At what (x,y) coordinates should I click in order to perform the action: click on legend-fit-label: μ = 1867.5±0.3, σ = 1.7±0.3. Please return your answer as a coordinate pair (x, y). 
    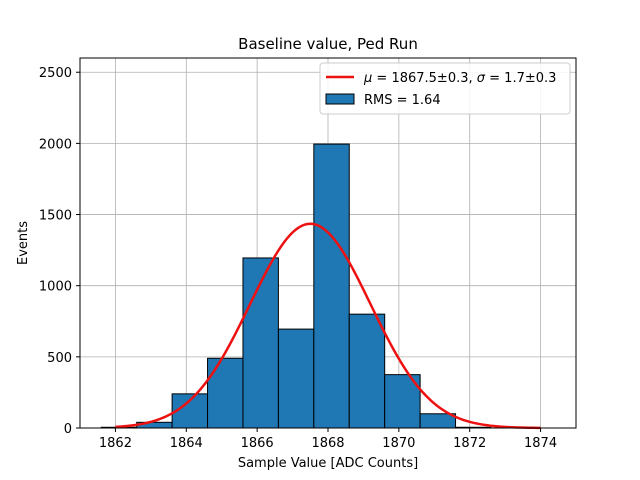
    Looking at the image, I should click on (459, 78).